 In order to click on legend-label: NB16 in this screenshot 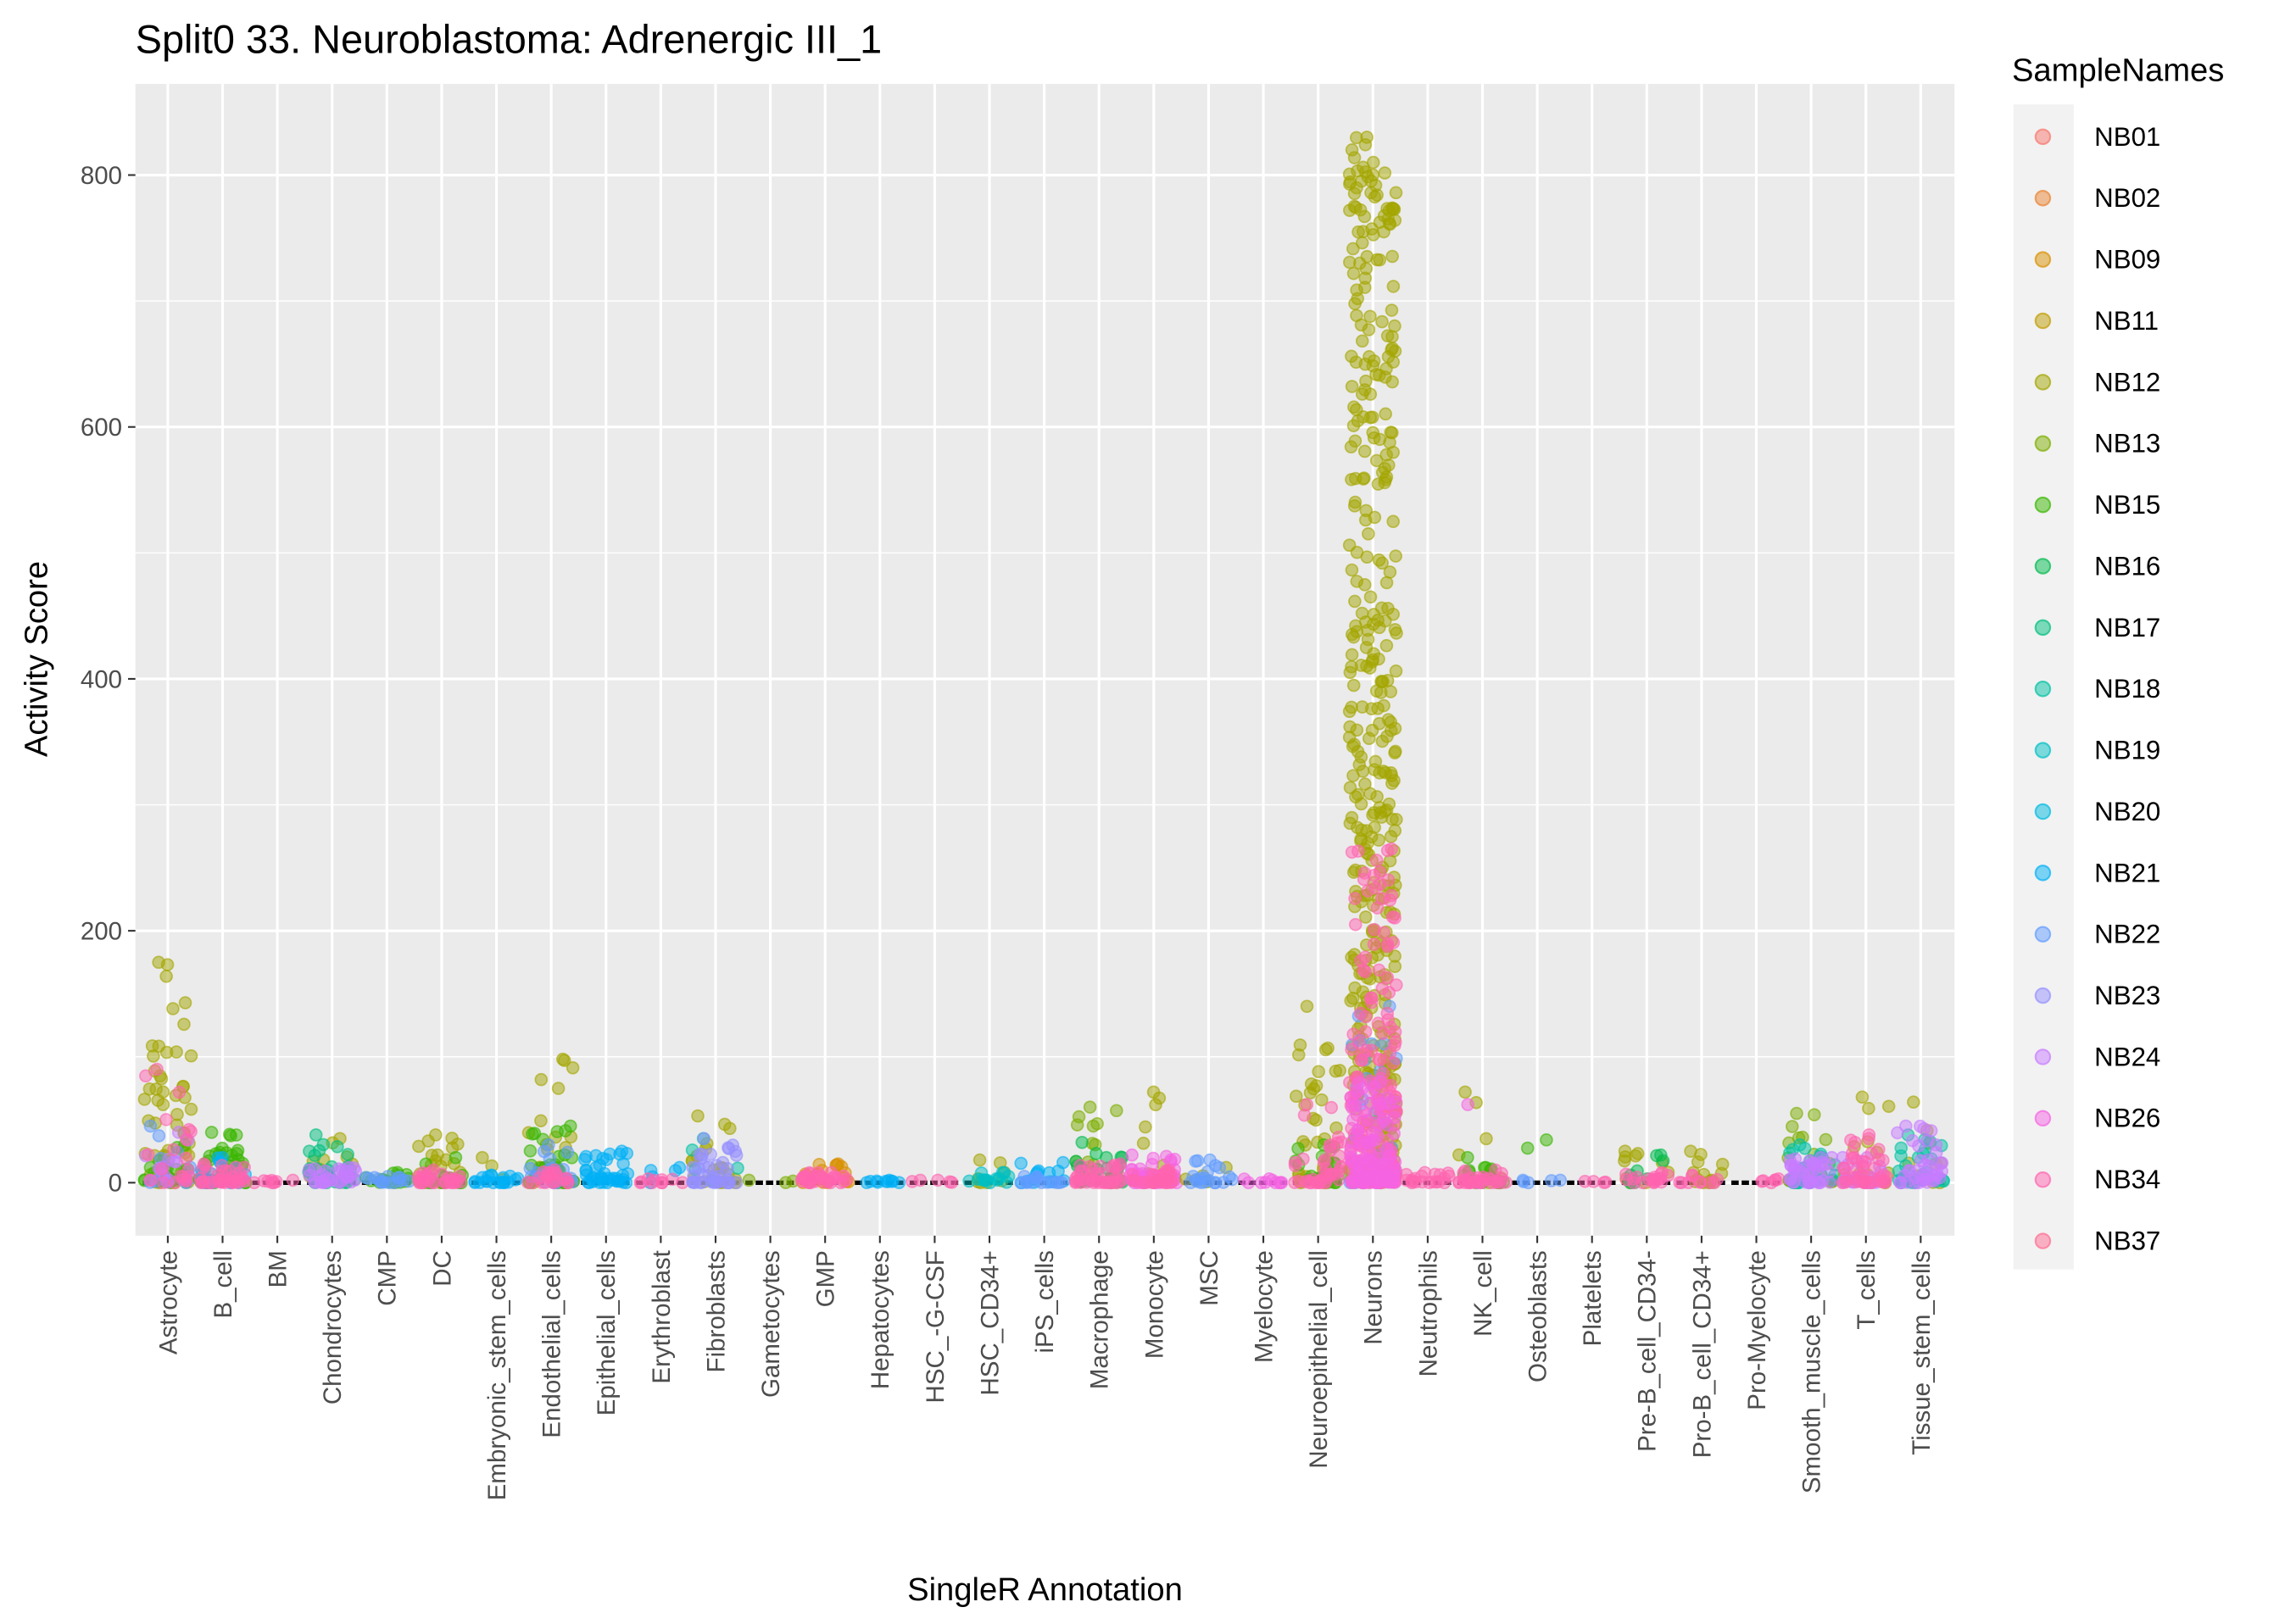, I will do `click(2127, 566)`.